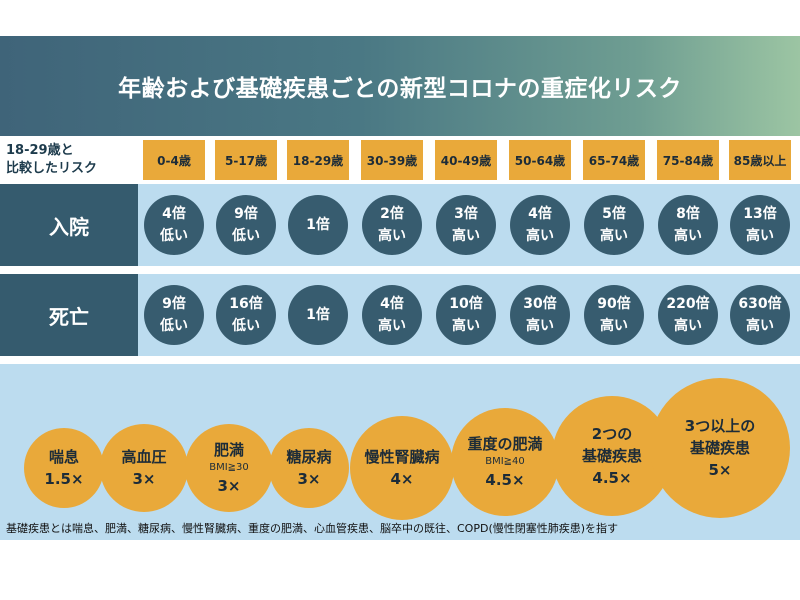 The image size is (800, 600). What do you see at coordinates (144, 468) in the screenshot?
I see `condition-bubble: 高血圧 3×` at bounding box center [144, 468].